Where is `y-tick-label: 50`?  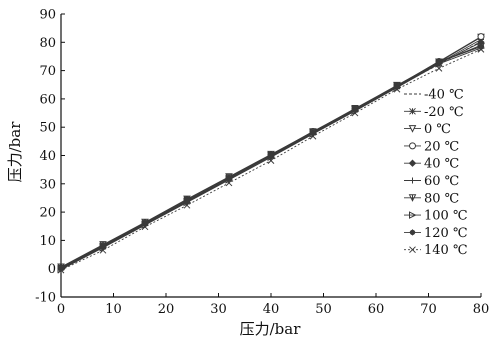
y-tick-label: 50 is located at coordinates (47, 128).